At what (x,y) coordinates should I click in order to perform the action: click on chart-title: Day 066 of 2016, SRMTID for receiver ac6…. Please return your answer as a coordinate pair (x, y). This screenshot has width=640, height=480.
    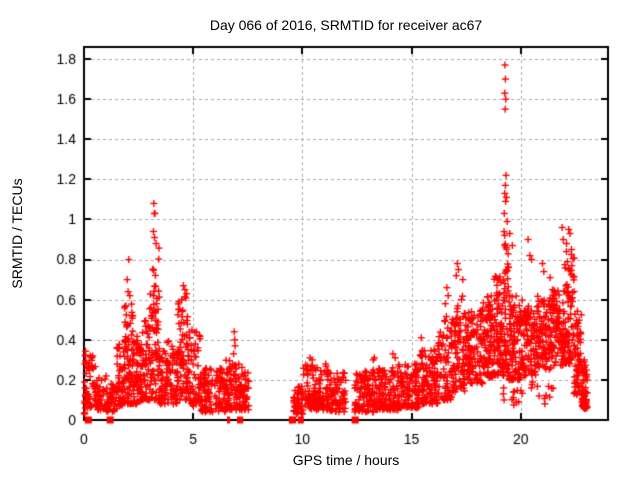
    Looking at the image, I should click on (346, 25).